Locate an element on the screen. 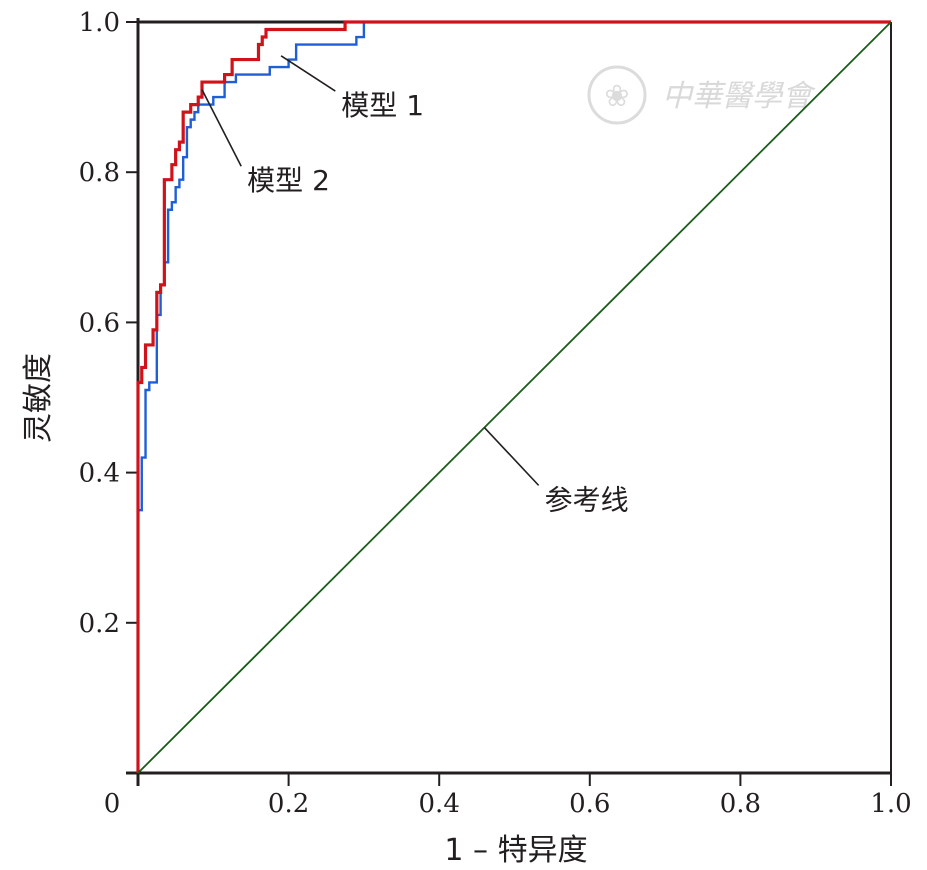 The image size is (927, 870). y-tick-label: 0.2 is located at coordinates (99, 624).